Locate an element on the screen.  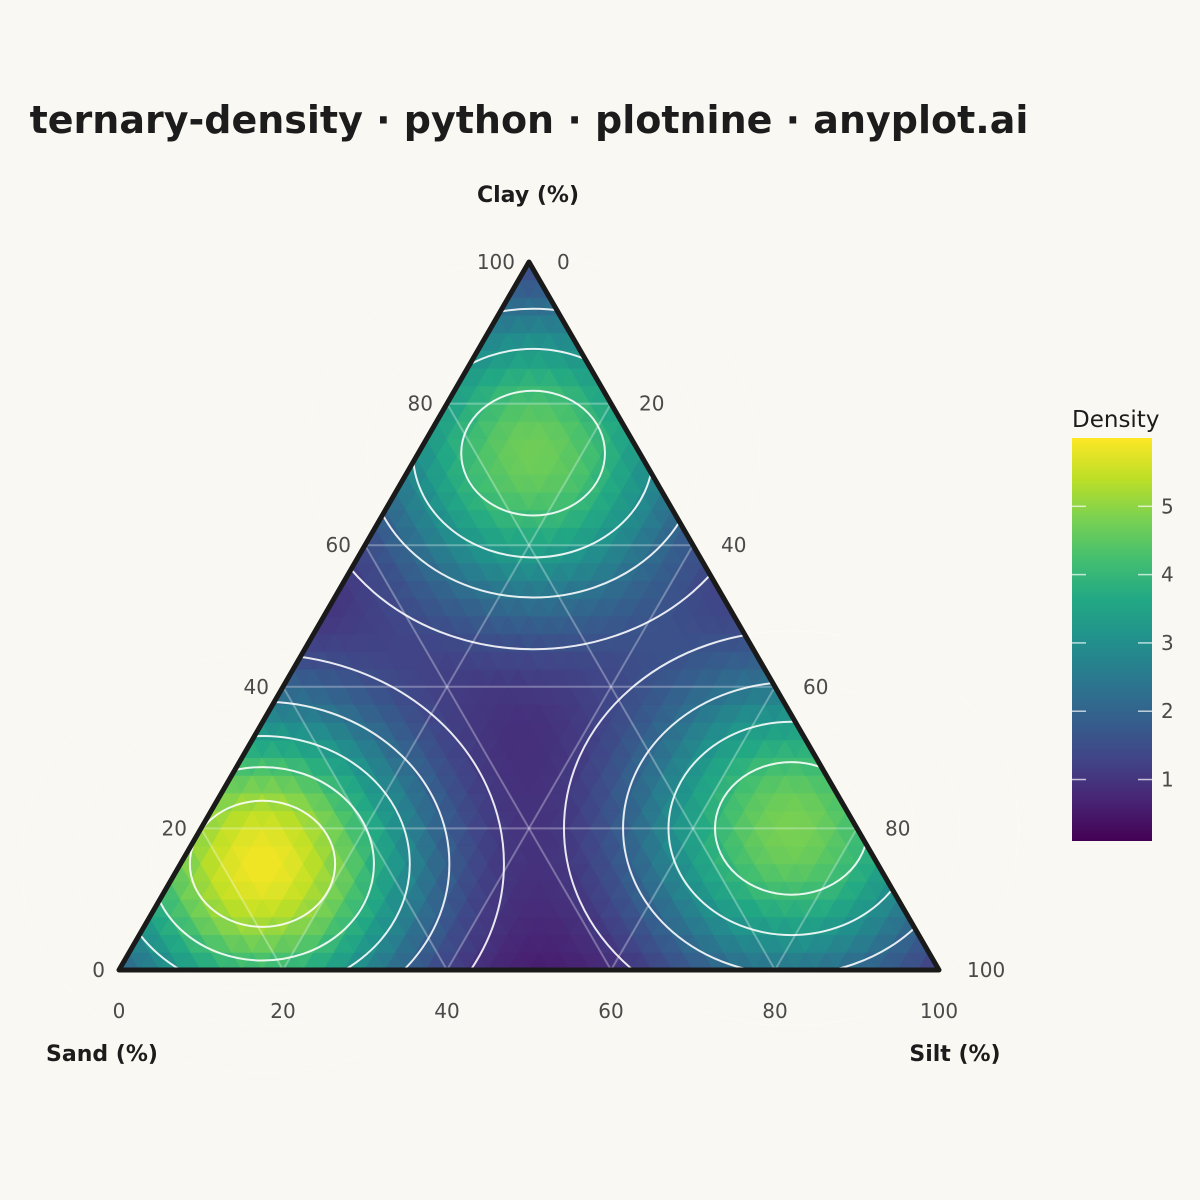
colorbar is located at coordinates (1112, 639).